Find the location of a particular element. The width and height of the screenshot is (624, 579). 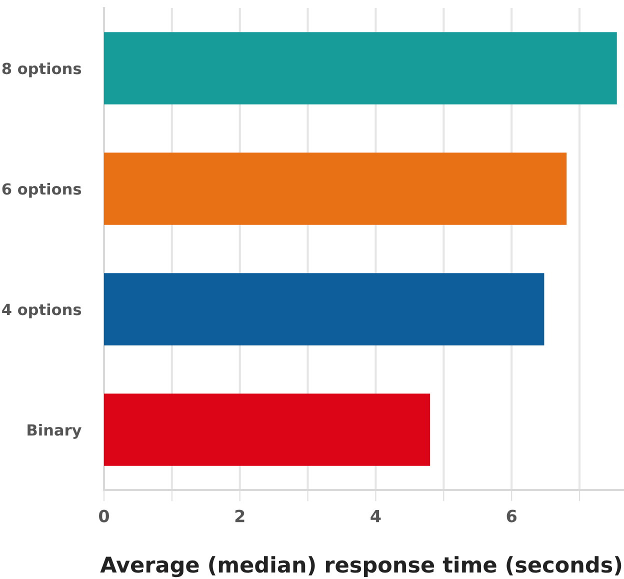

x-tick-label: 0 is located at coordinates (104, 516).